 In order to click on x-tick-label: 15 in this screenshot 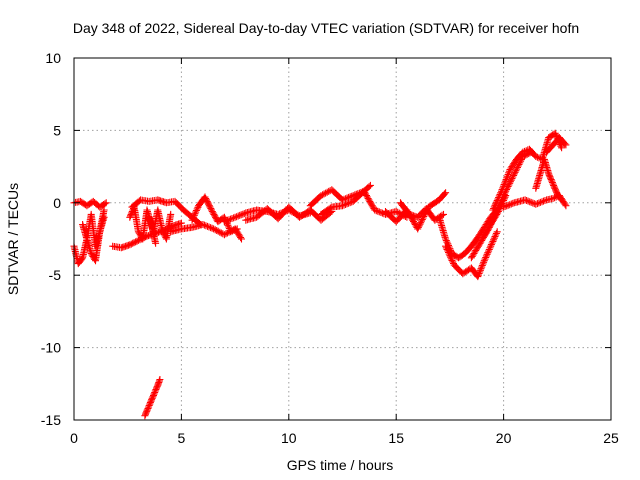, I will do `click(396, 438)`.